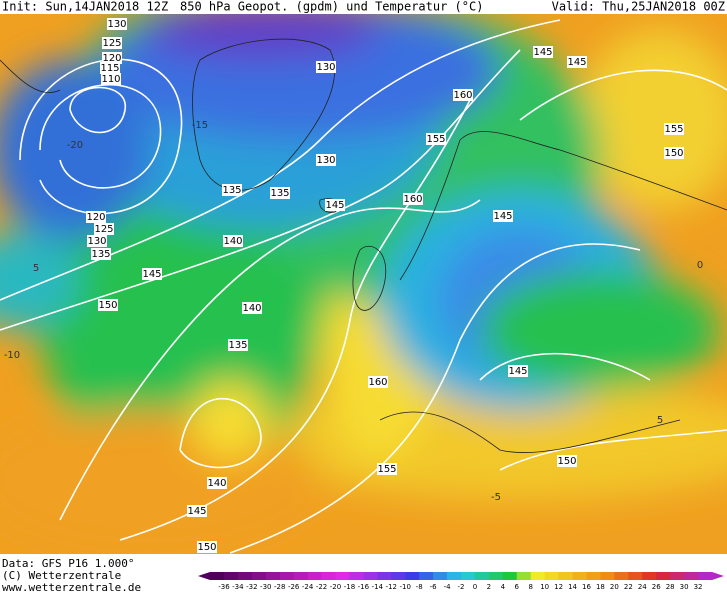 The image size is (727, 593). I want to click on temperature-label: -10, so click(12, 355).